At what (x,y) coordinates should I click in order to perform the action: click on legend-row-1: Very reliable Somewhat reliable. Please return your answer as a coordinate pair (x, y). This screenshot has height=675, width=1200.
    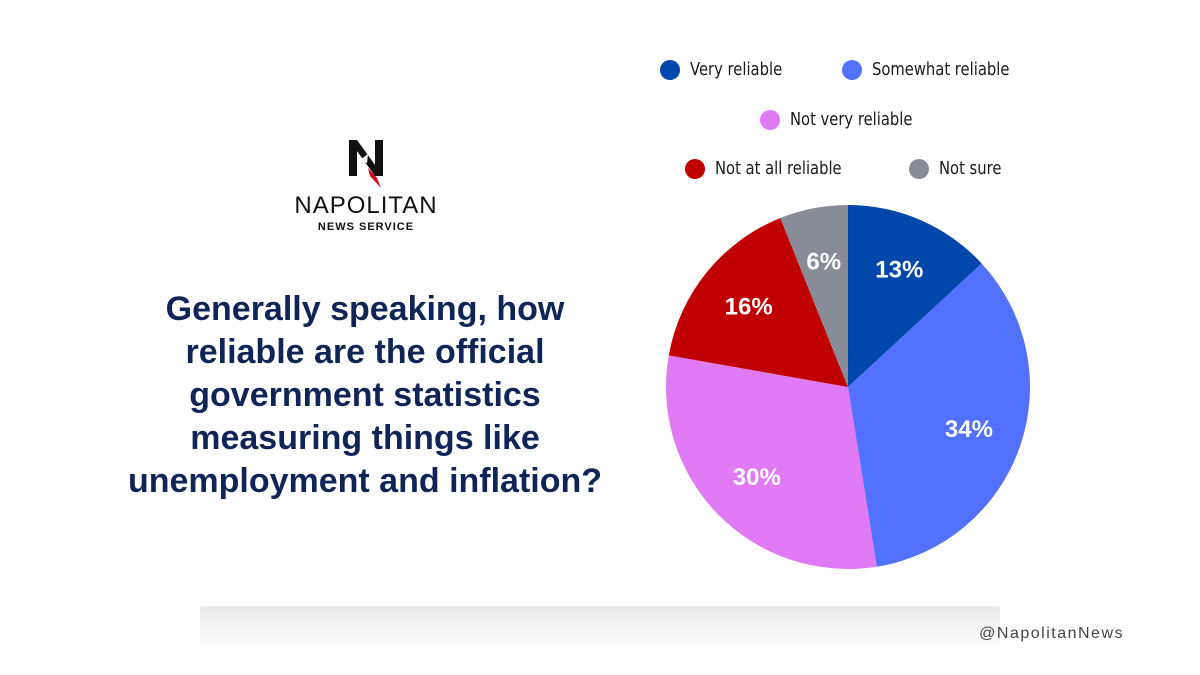
    Looking at the image, I should click on (850, 69).